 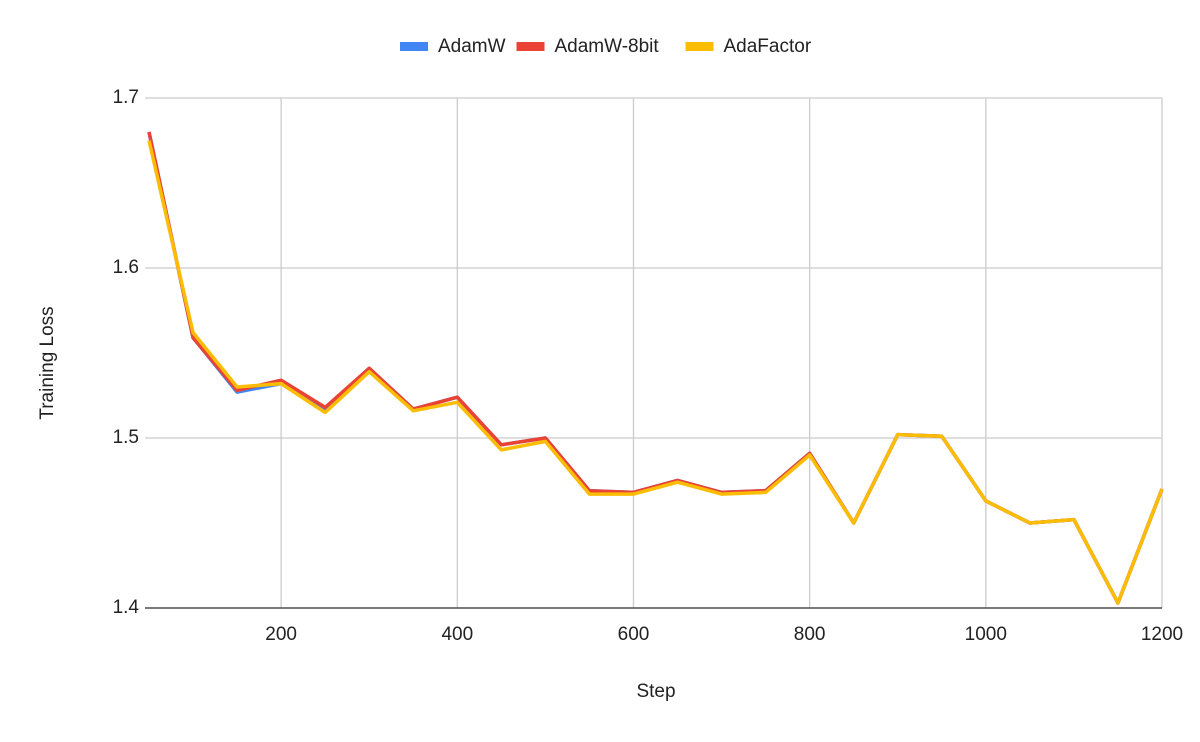 I want to click on legend-label: AdaFactor, so click(x=768, y=46).